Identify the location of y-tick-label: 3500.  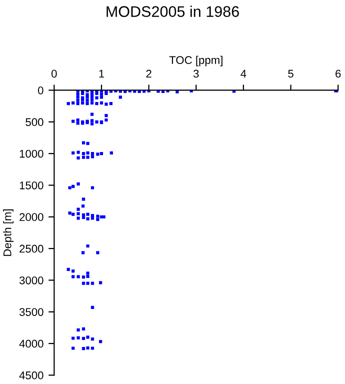
(31, 312).